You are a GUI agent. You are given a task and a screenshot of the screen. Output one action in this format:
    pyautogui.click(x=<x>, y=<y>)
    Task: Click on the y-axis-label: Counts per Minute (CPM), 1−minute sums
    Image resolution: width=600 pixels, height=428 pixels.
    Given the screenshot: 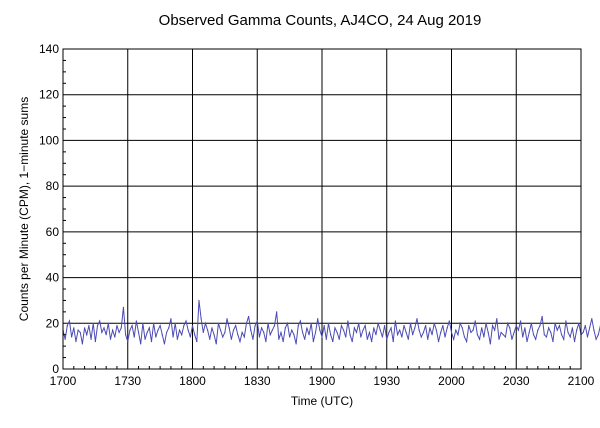 What is the action you would take?
    pyautogui.click(x=24, y=209)
    